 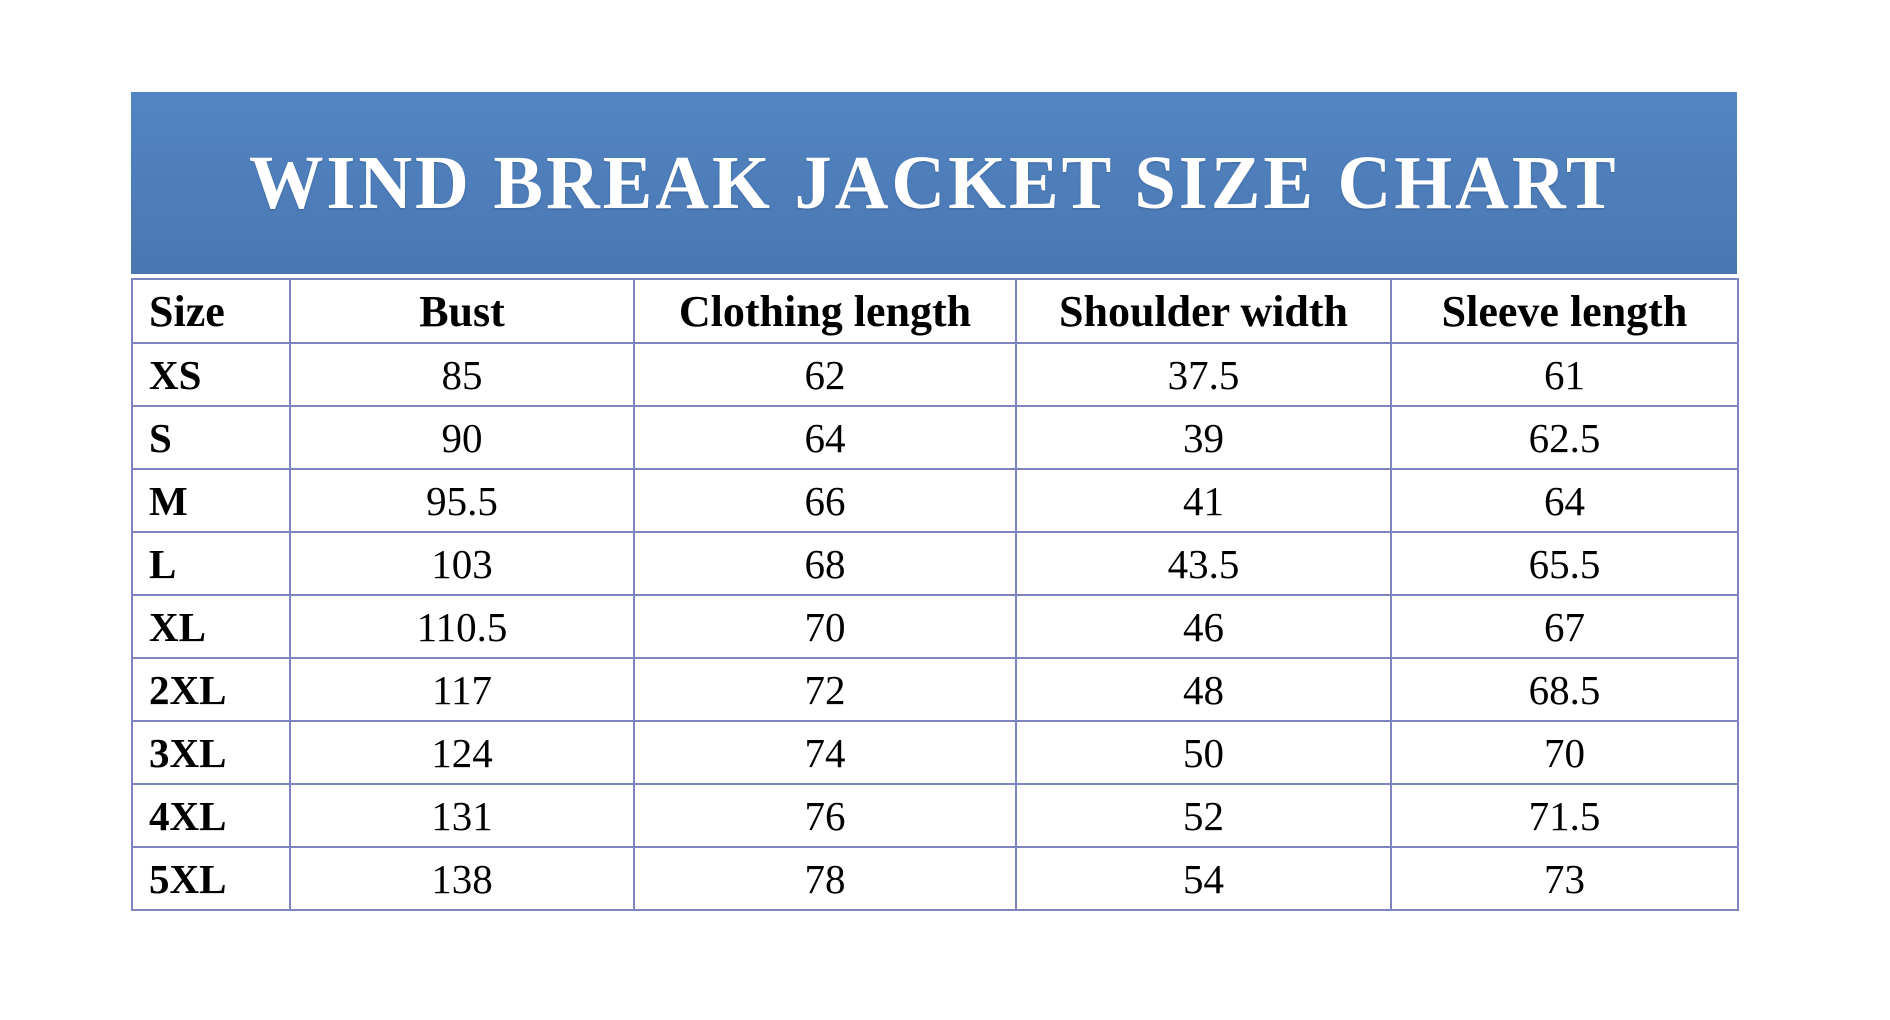 What do you see at coordinates (825, 563) in the screenshot?
I see `clothing-length-cell: 68` at bounding box center [825, 563].